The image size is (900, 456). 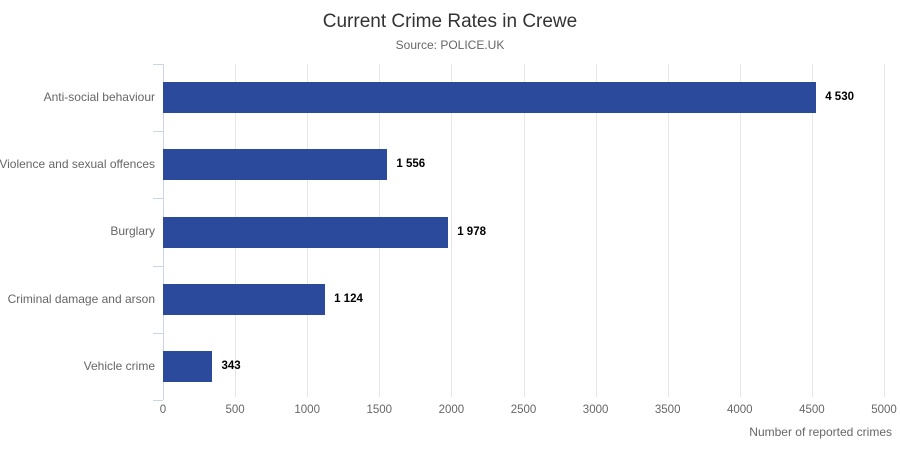 I want to click on x-tick-label: 4500, so click(x=812, y=410).